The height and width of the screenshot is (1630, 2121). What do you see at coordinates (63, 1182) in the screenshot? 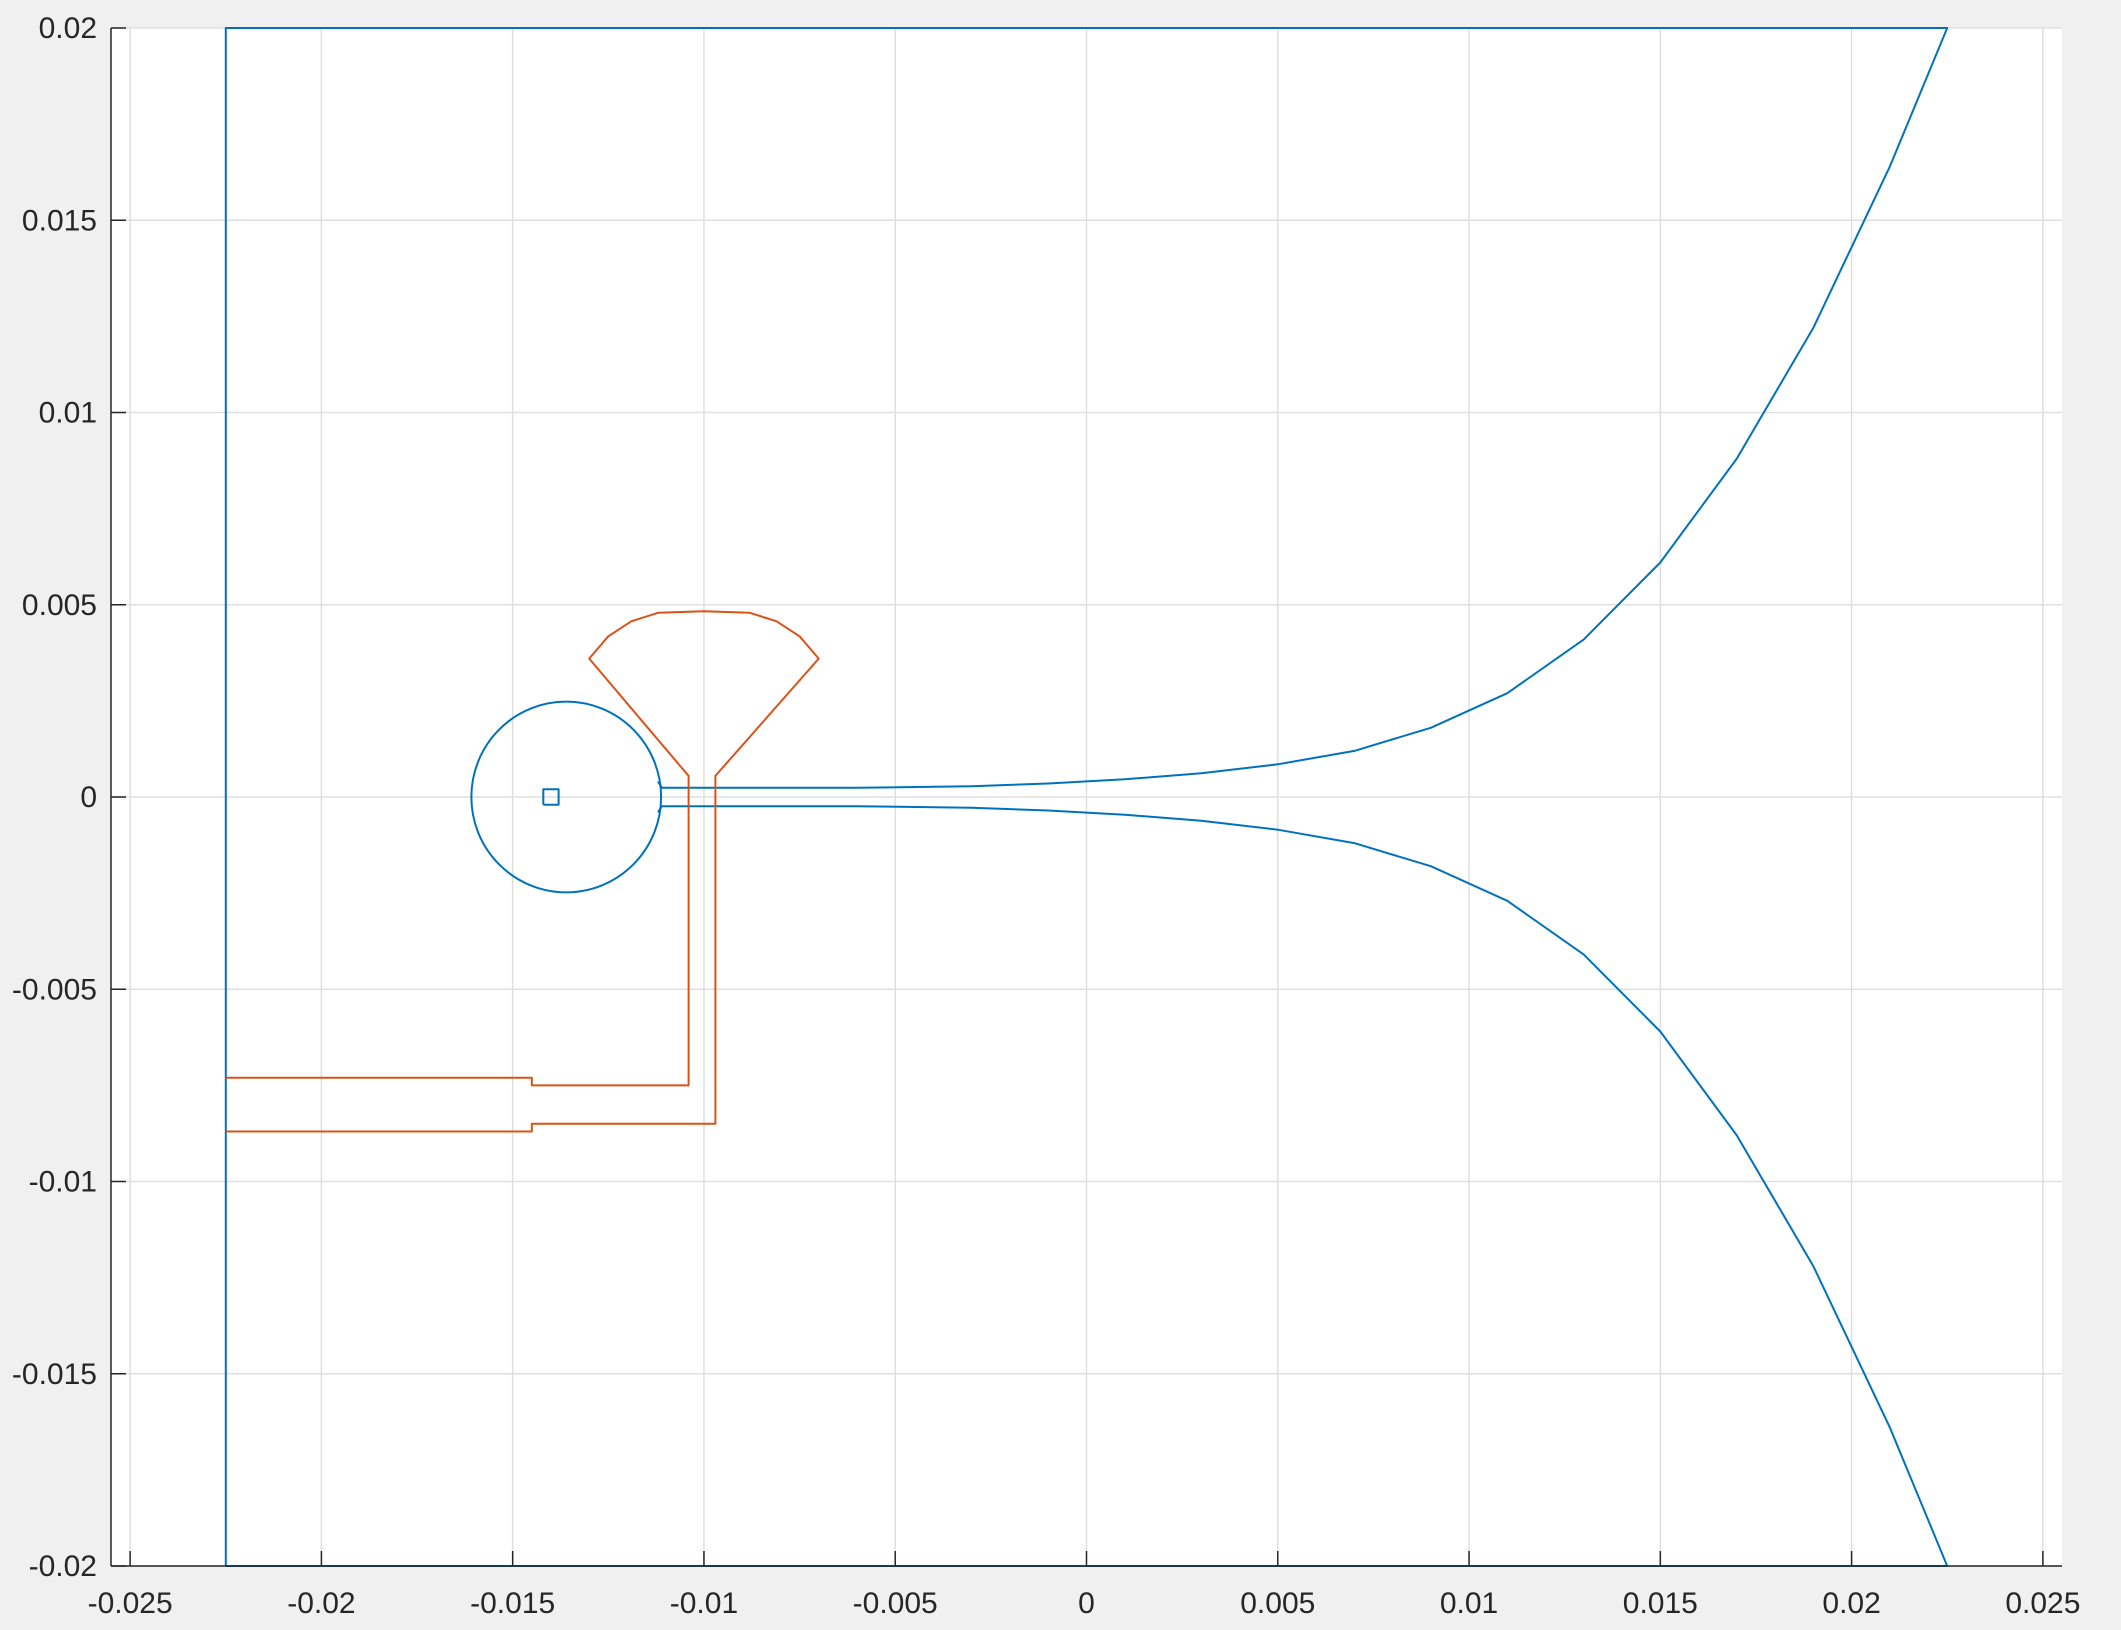
I see `y-tick-label: -0.01` at bounding box center [63, 1182].